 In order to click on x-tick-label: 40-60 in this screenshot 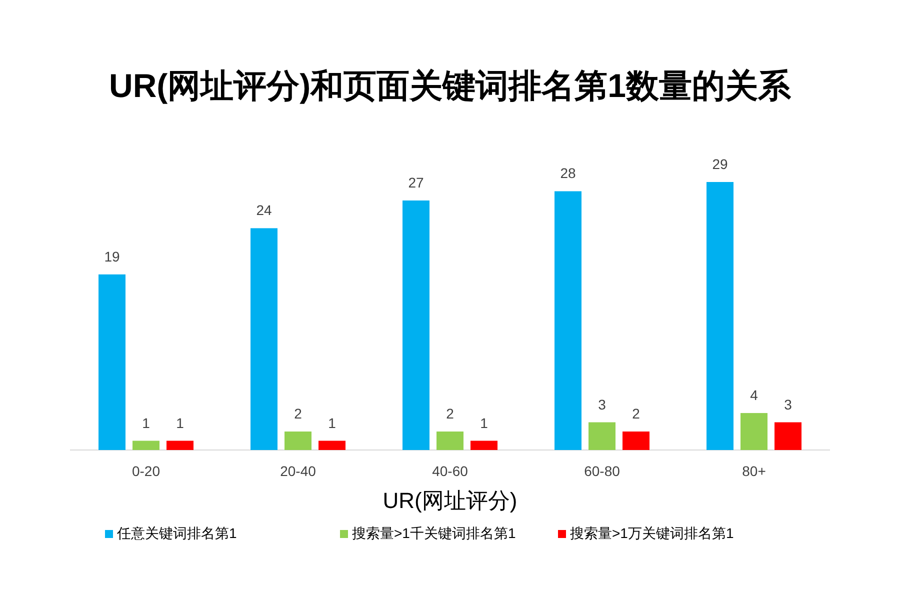, I will do `click(450, 471)`.